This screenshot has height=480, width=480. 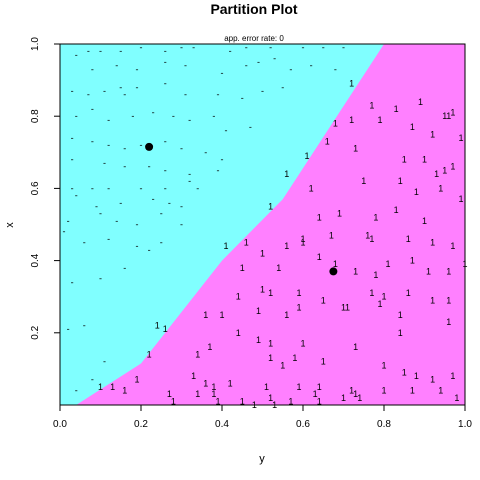 I want to click on class-centers, so click(x=241, y=209).